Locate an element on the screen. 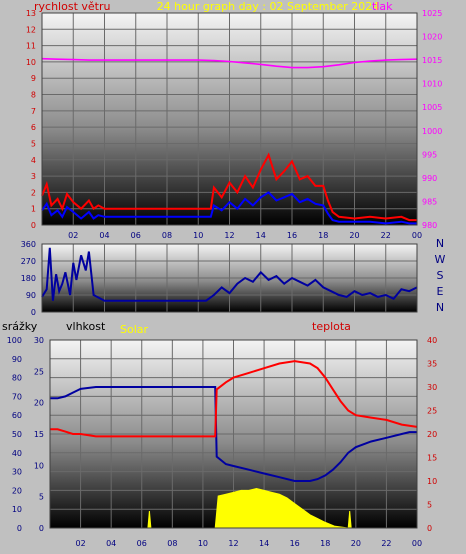 The image size is (466, 554). pressure-axis-label: tlak is located at coordinates (382, 6).